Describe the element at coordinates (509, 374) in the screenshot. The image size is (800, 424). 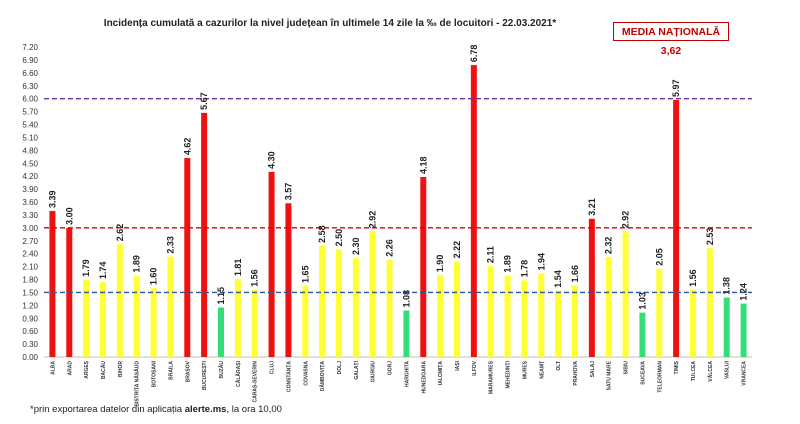
I see `x-tick-label: MEHEDINȚI` at that location.